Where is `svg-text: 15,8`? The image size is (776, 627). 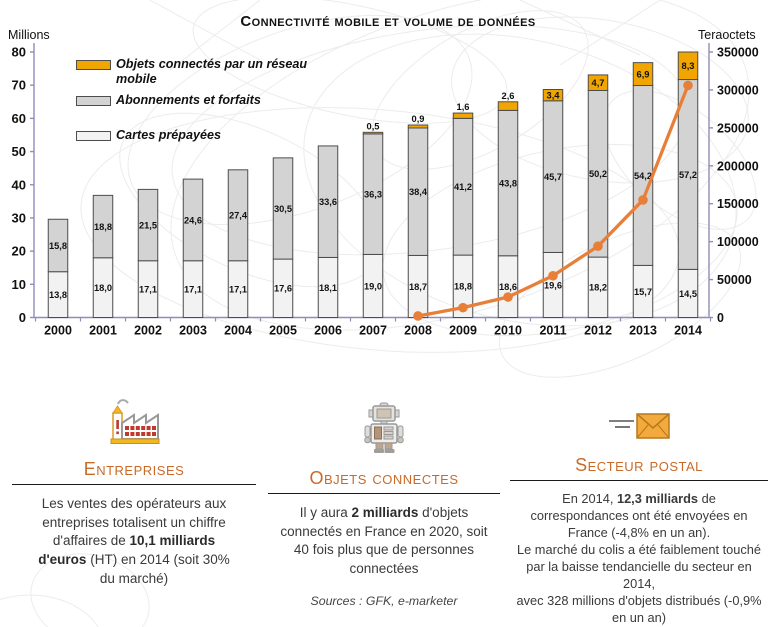 svg-text: 15,8 is located at coordinates (58, 246).